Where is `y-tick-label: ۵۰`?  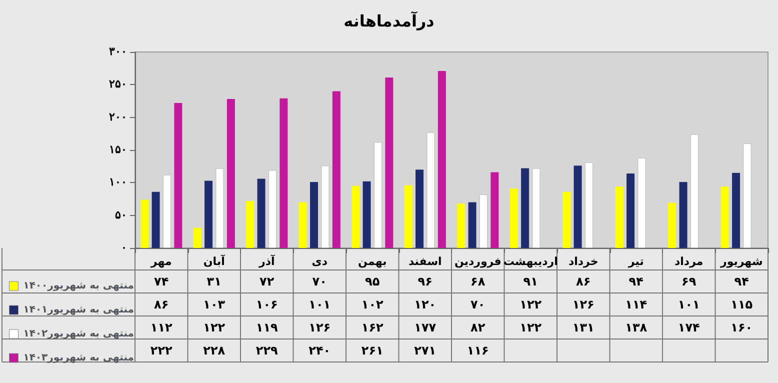 y-tick-label: ۵۰ is located at coordinates (121, 215).